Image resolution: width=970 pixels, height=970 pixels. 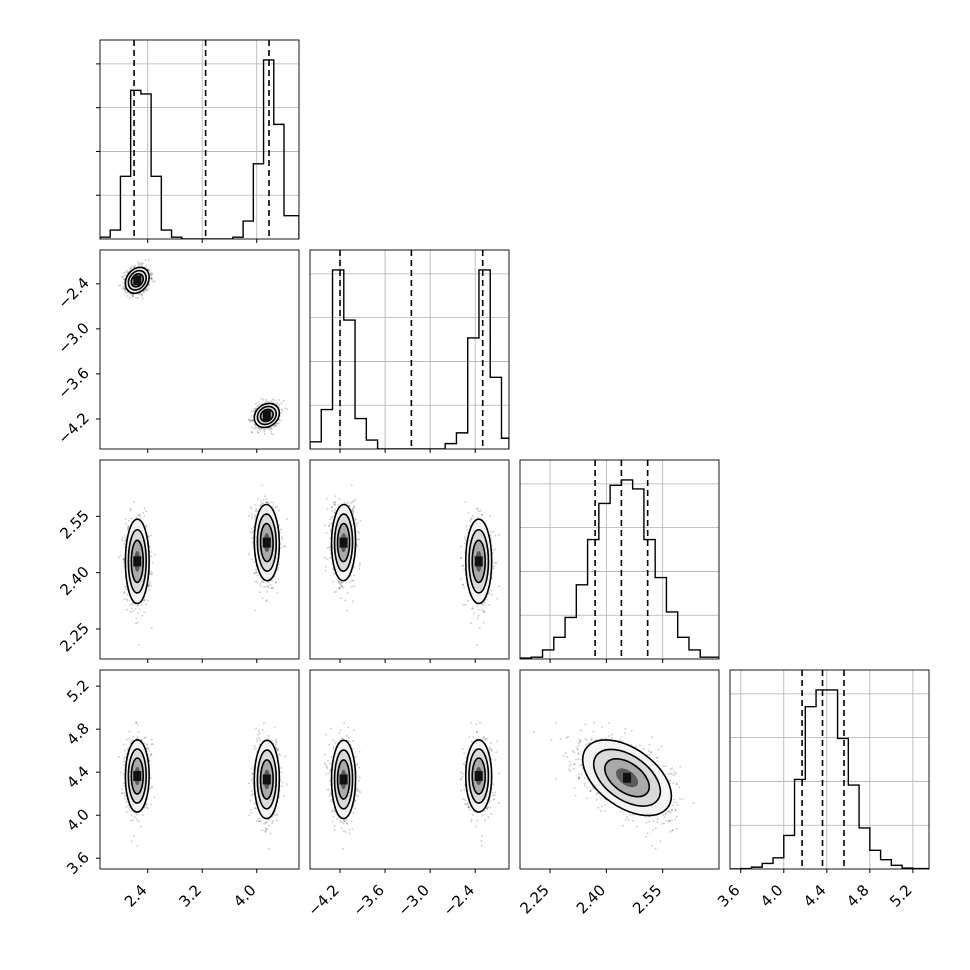 I want to click on ytick-label-1-1: −3.6, so click(x=73, y=383).